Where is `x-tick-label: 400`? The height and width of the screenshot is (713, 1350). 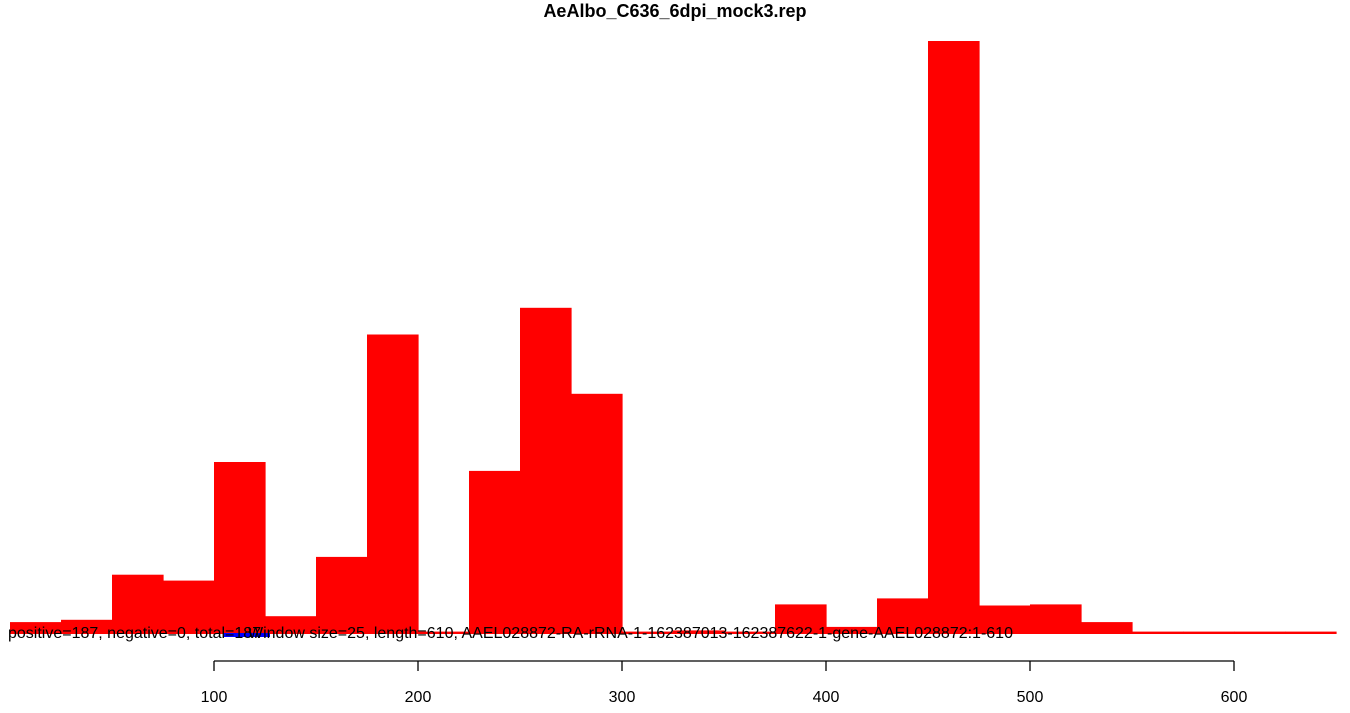 x-tick-label: 400 is located at coordinates (826, 697).